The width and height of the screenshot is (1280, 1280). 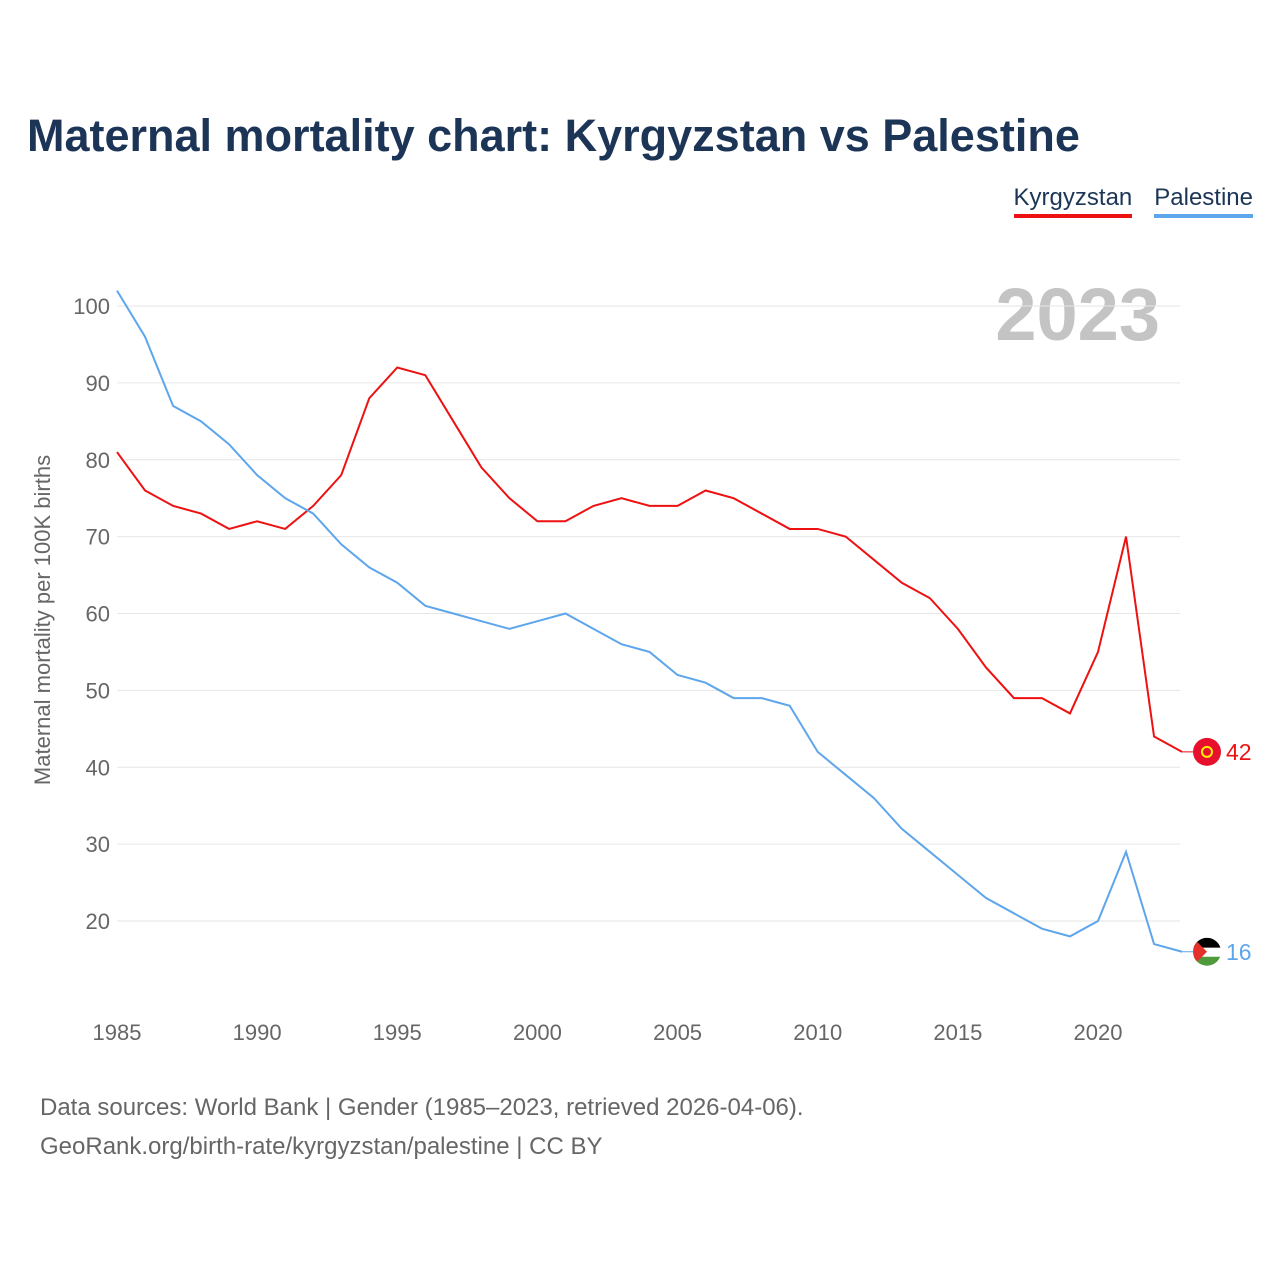 I want to click on y-tick-label: 40, so click(x=98, y=767).